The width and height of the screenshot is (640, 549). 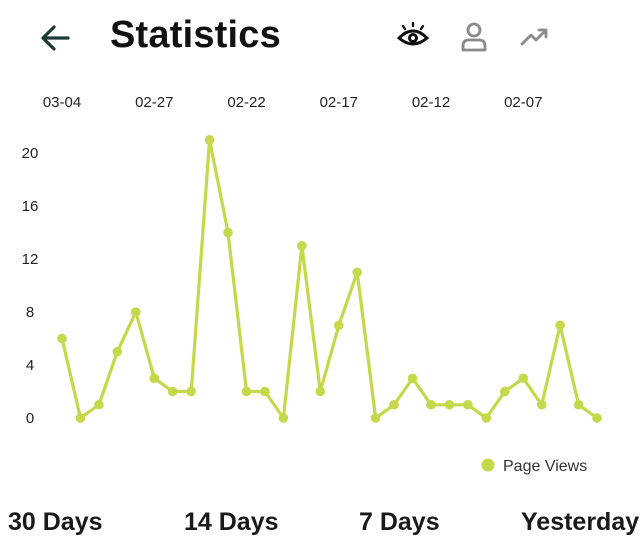 What do you see at coordinates (320, 40) in the screenshot?
I see `header: Statistics` at bounding box center [320, 40].